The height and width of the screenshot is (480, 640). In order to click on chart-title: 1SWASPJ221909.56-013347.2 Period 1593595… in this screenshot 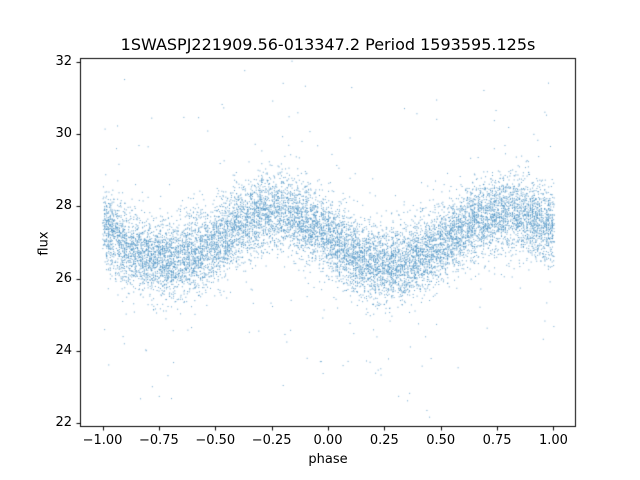, I will do `click(328, 44)`.